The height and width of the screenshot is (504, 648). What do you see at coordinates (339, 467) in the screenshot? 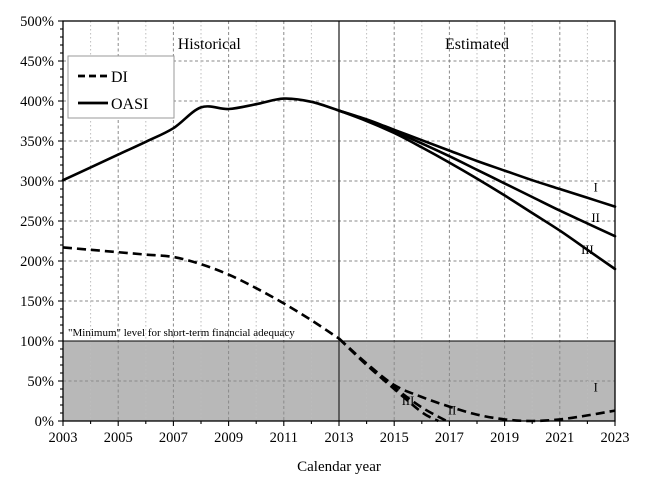
I see `x-axis-title: Calendar year` at bounding box center [339, 467].